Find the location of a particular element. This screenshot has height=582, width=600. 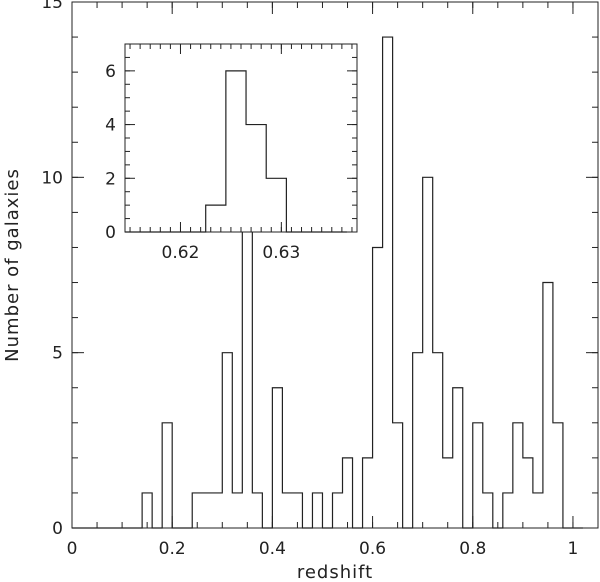

inset-tick-labels: 0.62 0.63 0 2 4 6 is located at coordinates (202, 162).